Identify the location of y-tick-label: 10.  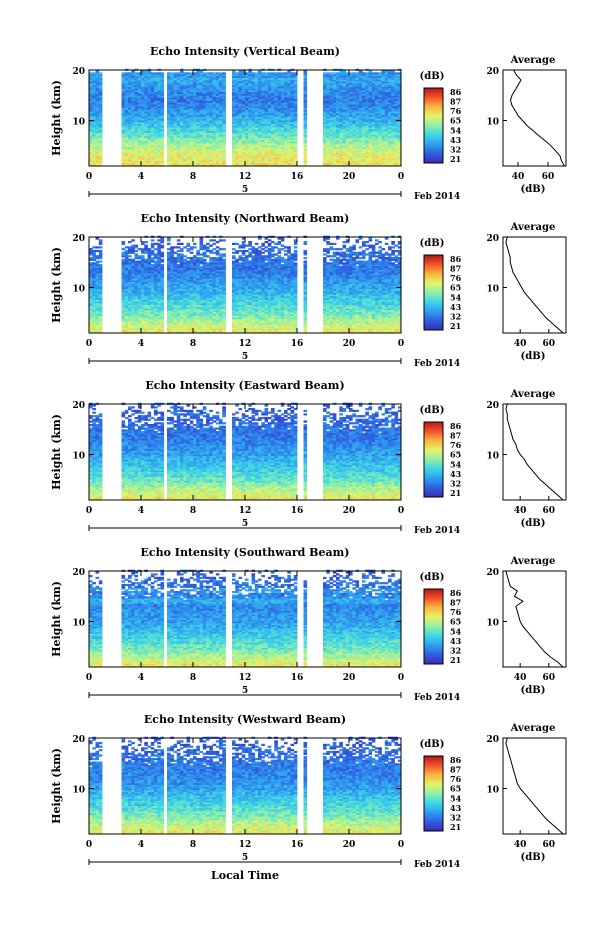
(78, 123).